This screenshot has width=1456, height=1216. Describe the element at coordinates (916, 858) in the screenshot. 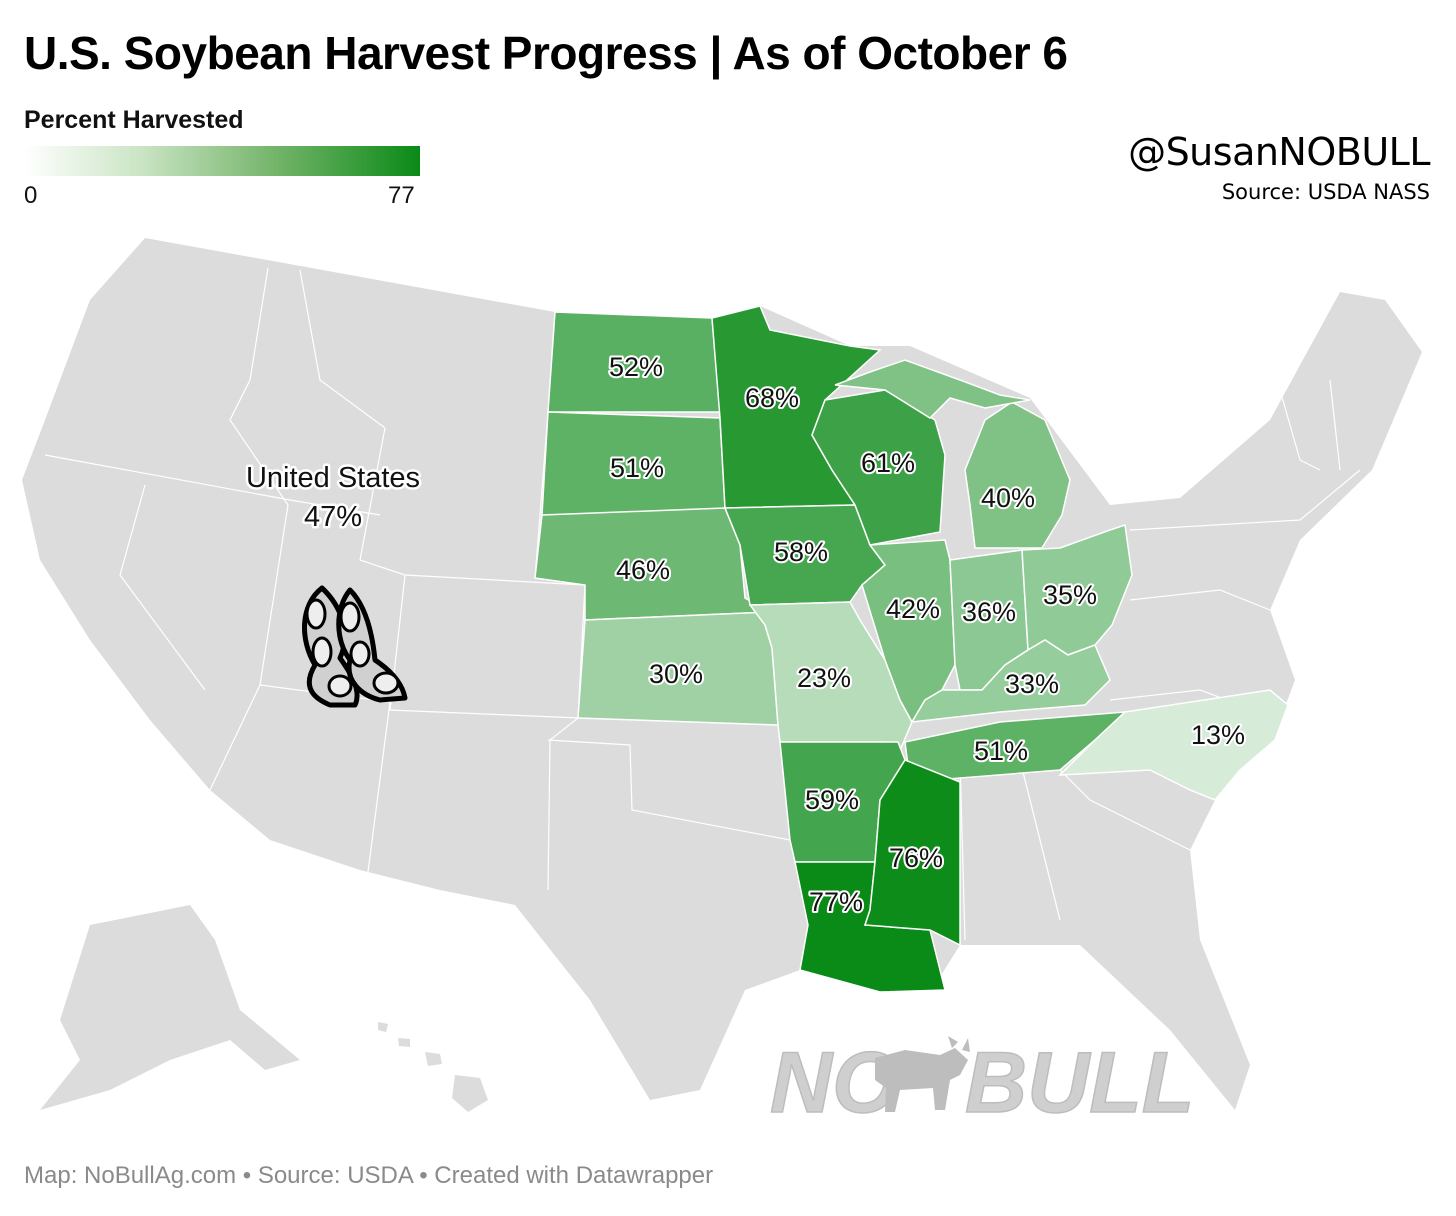

I see `state-label-ms: 76%` at that location.